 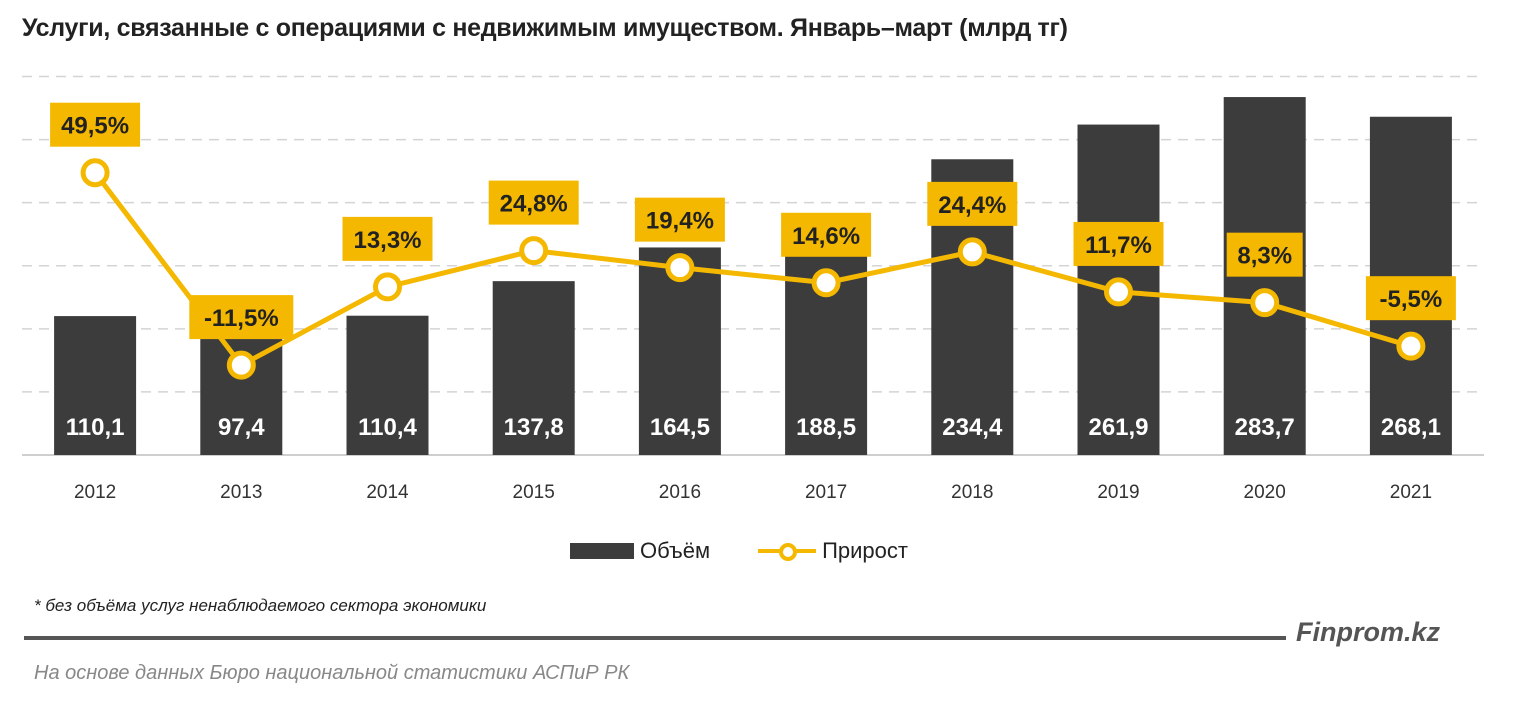 I want to click on growth-marker-2015, so click(x=534, y=251).